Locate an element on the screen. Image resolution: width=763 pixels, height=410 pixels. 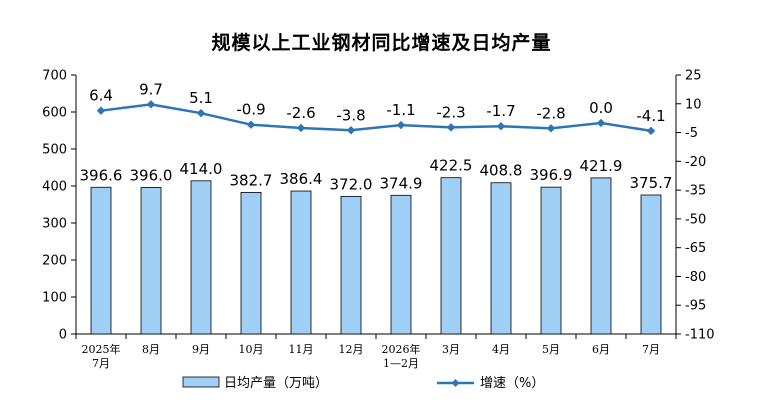
x-category-label: 2025年 is located at coordinates (101, 349).